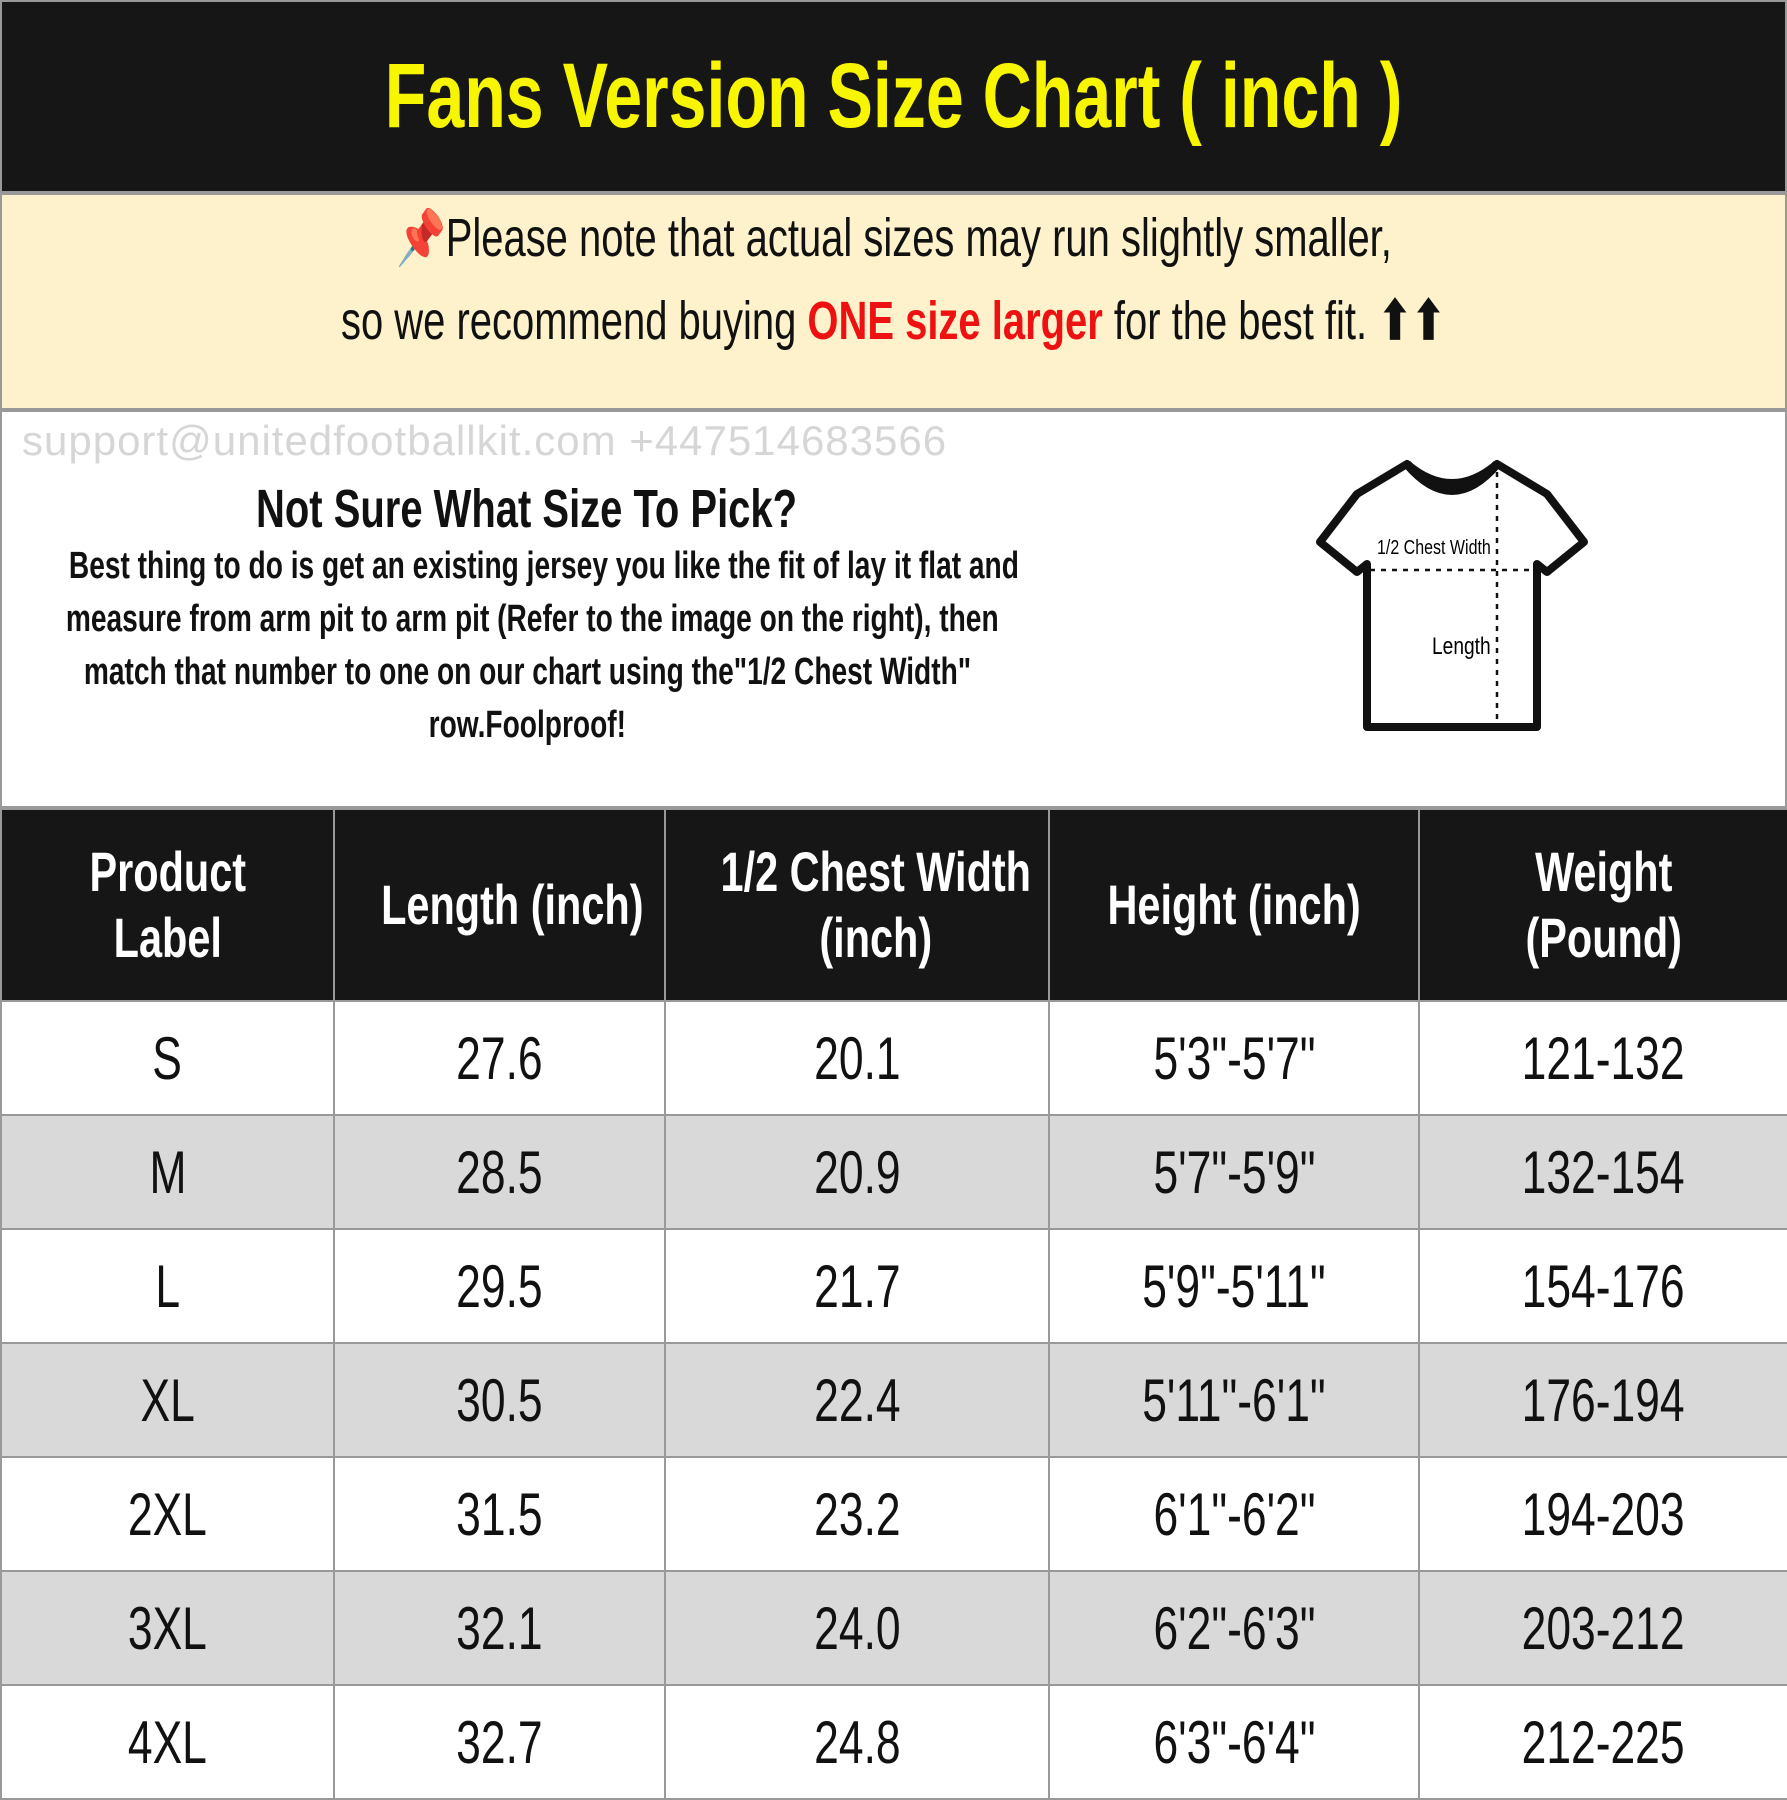 The width and height of the screenshot is (1787, 1800). I want to click on note-highlight: ONE size larger, so click(955, 321).